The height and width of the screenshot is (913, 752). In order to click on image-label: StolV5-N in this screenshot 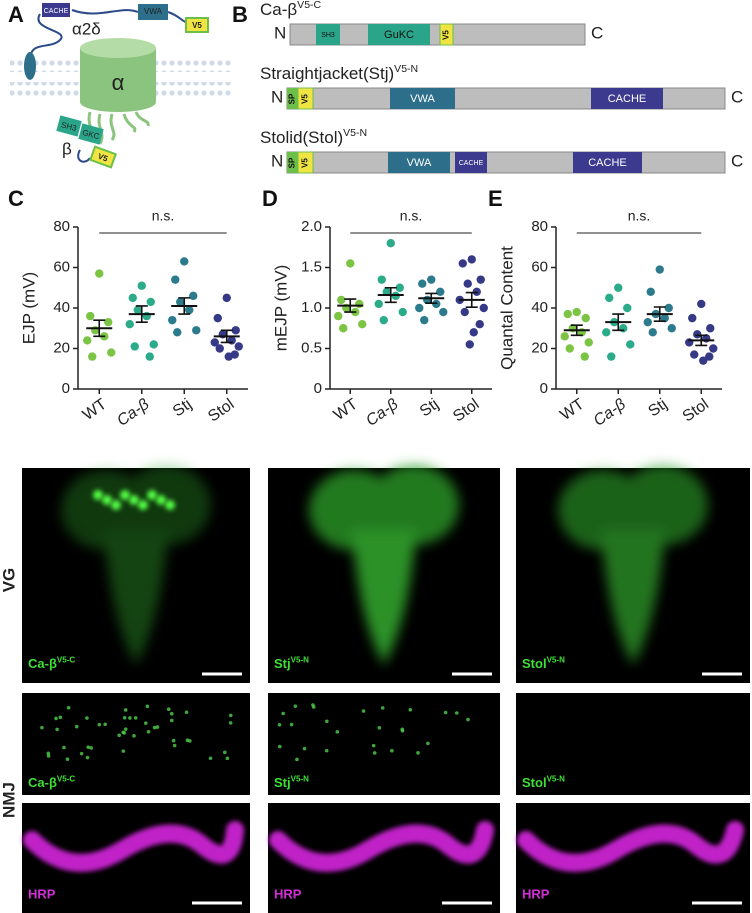, I will do `click(543, 664)`.